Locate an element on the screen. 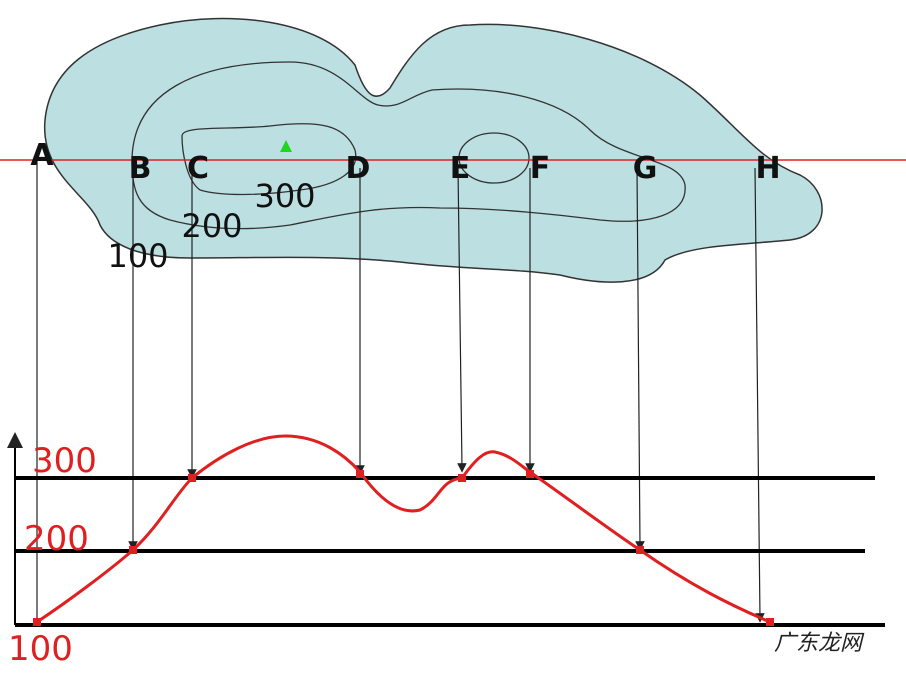 The image size is (906, 673). contour-label: 200 is located at coordinates (211, 226).